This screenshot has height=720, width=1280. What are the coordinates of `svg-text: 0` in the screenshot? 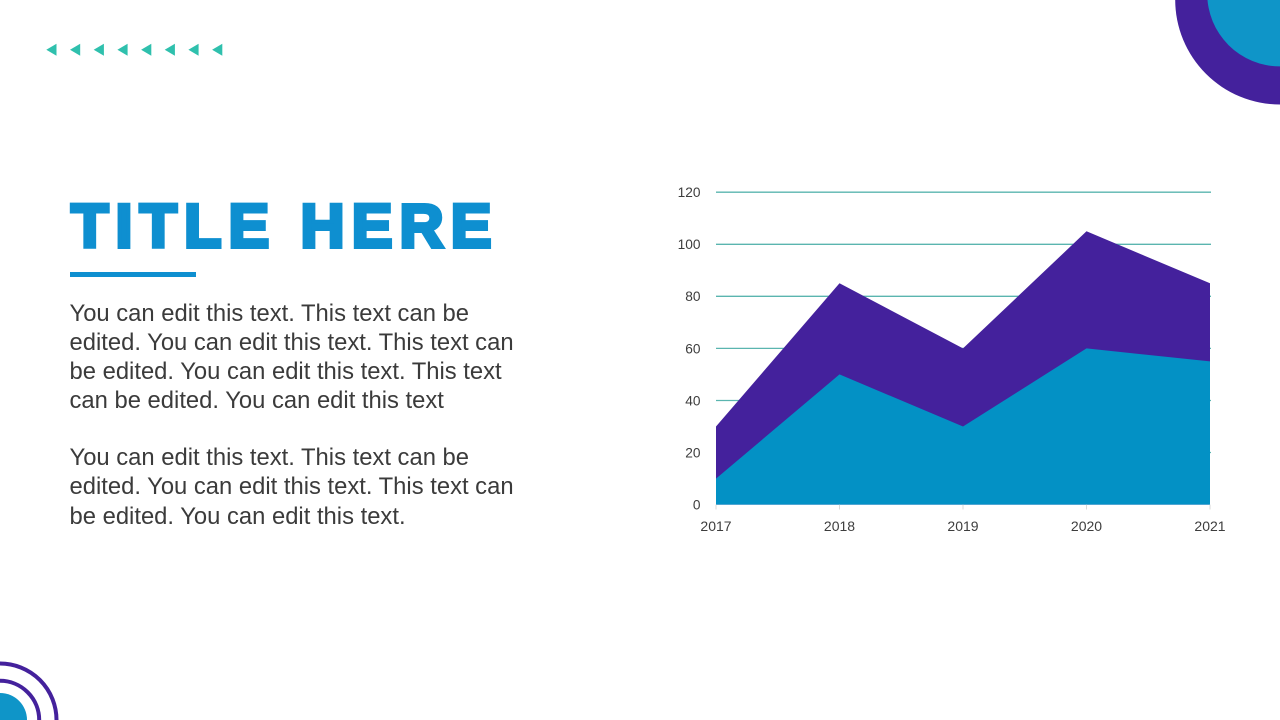 It's located at (697, 505).